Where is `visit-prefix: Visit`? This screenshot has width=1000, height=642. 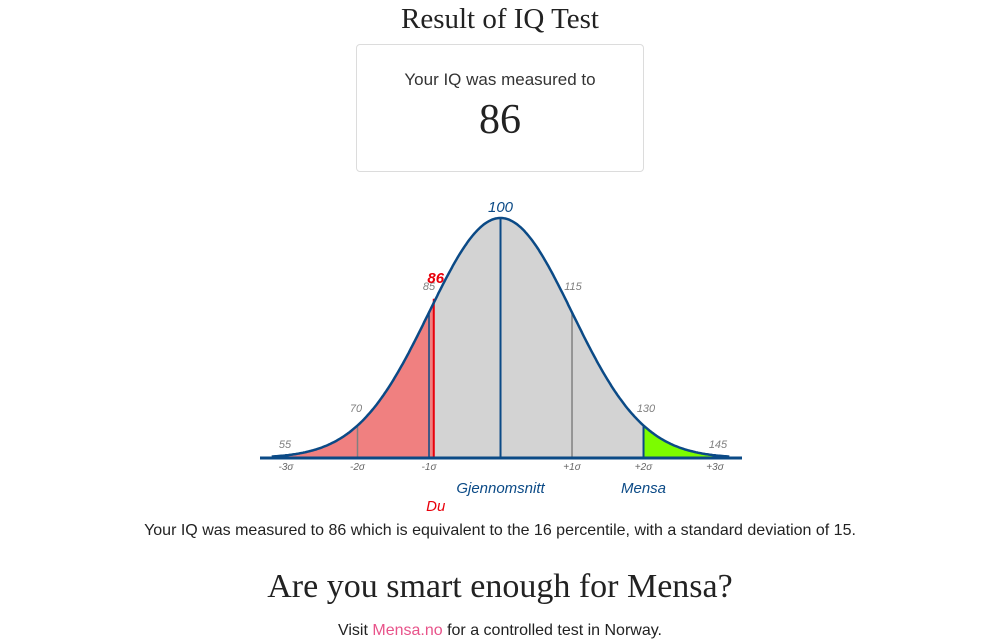 visit-prefix: Visit is located at coordinates (355, 630).